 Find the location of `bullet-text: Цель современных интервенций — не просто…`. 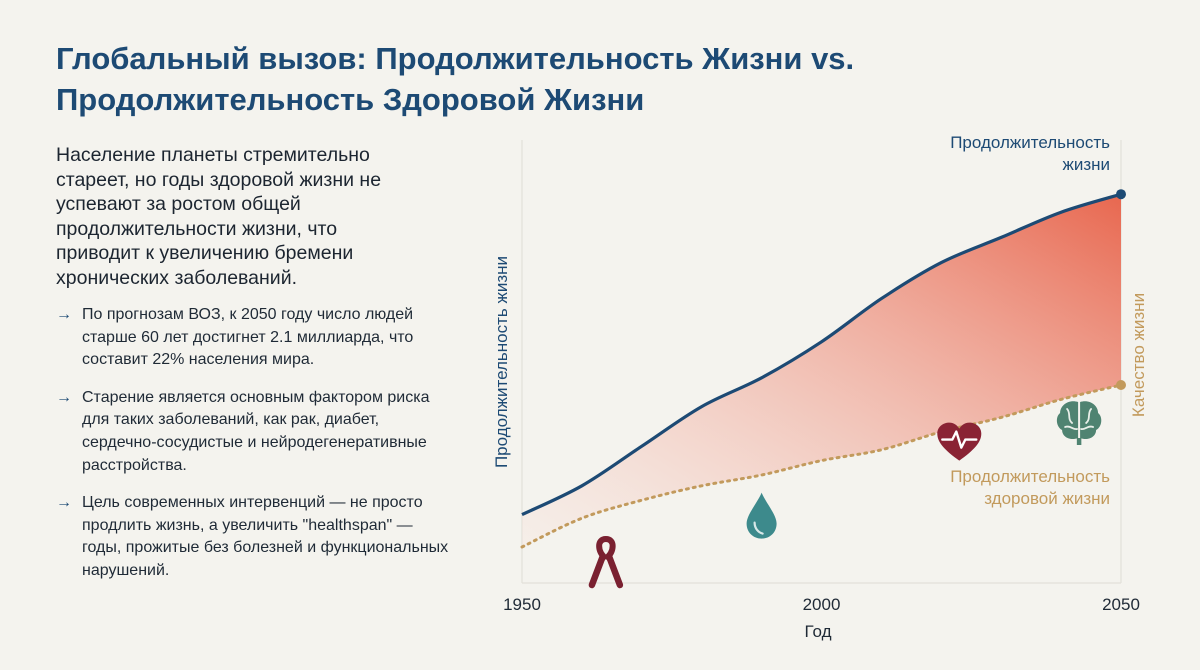

bullet-text: Цель современных интервенций — не просто… is located at coordinates (265, 536).